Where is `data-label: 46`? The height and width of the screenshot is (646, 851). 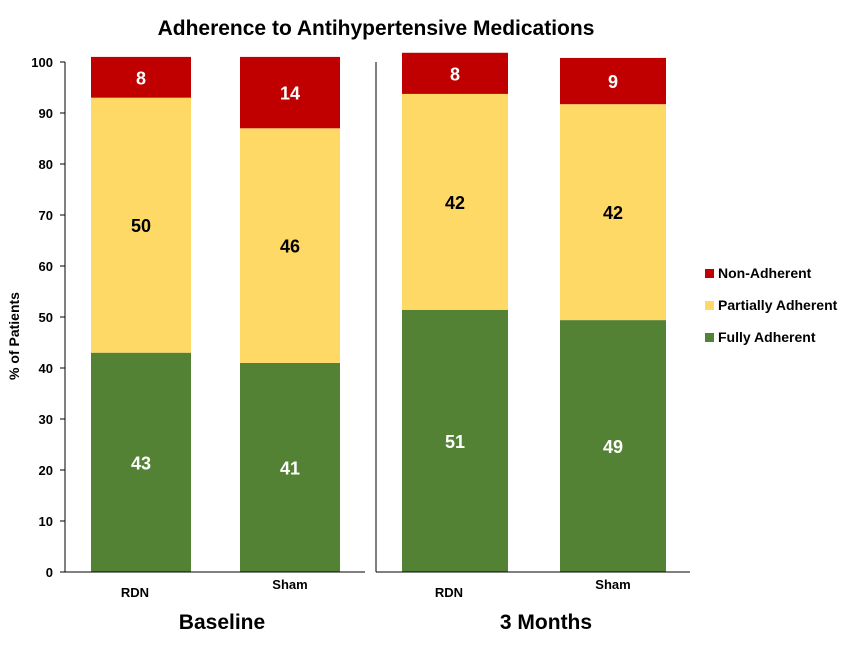 data-label: 46 is located at coordinates (290, 247).